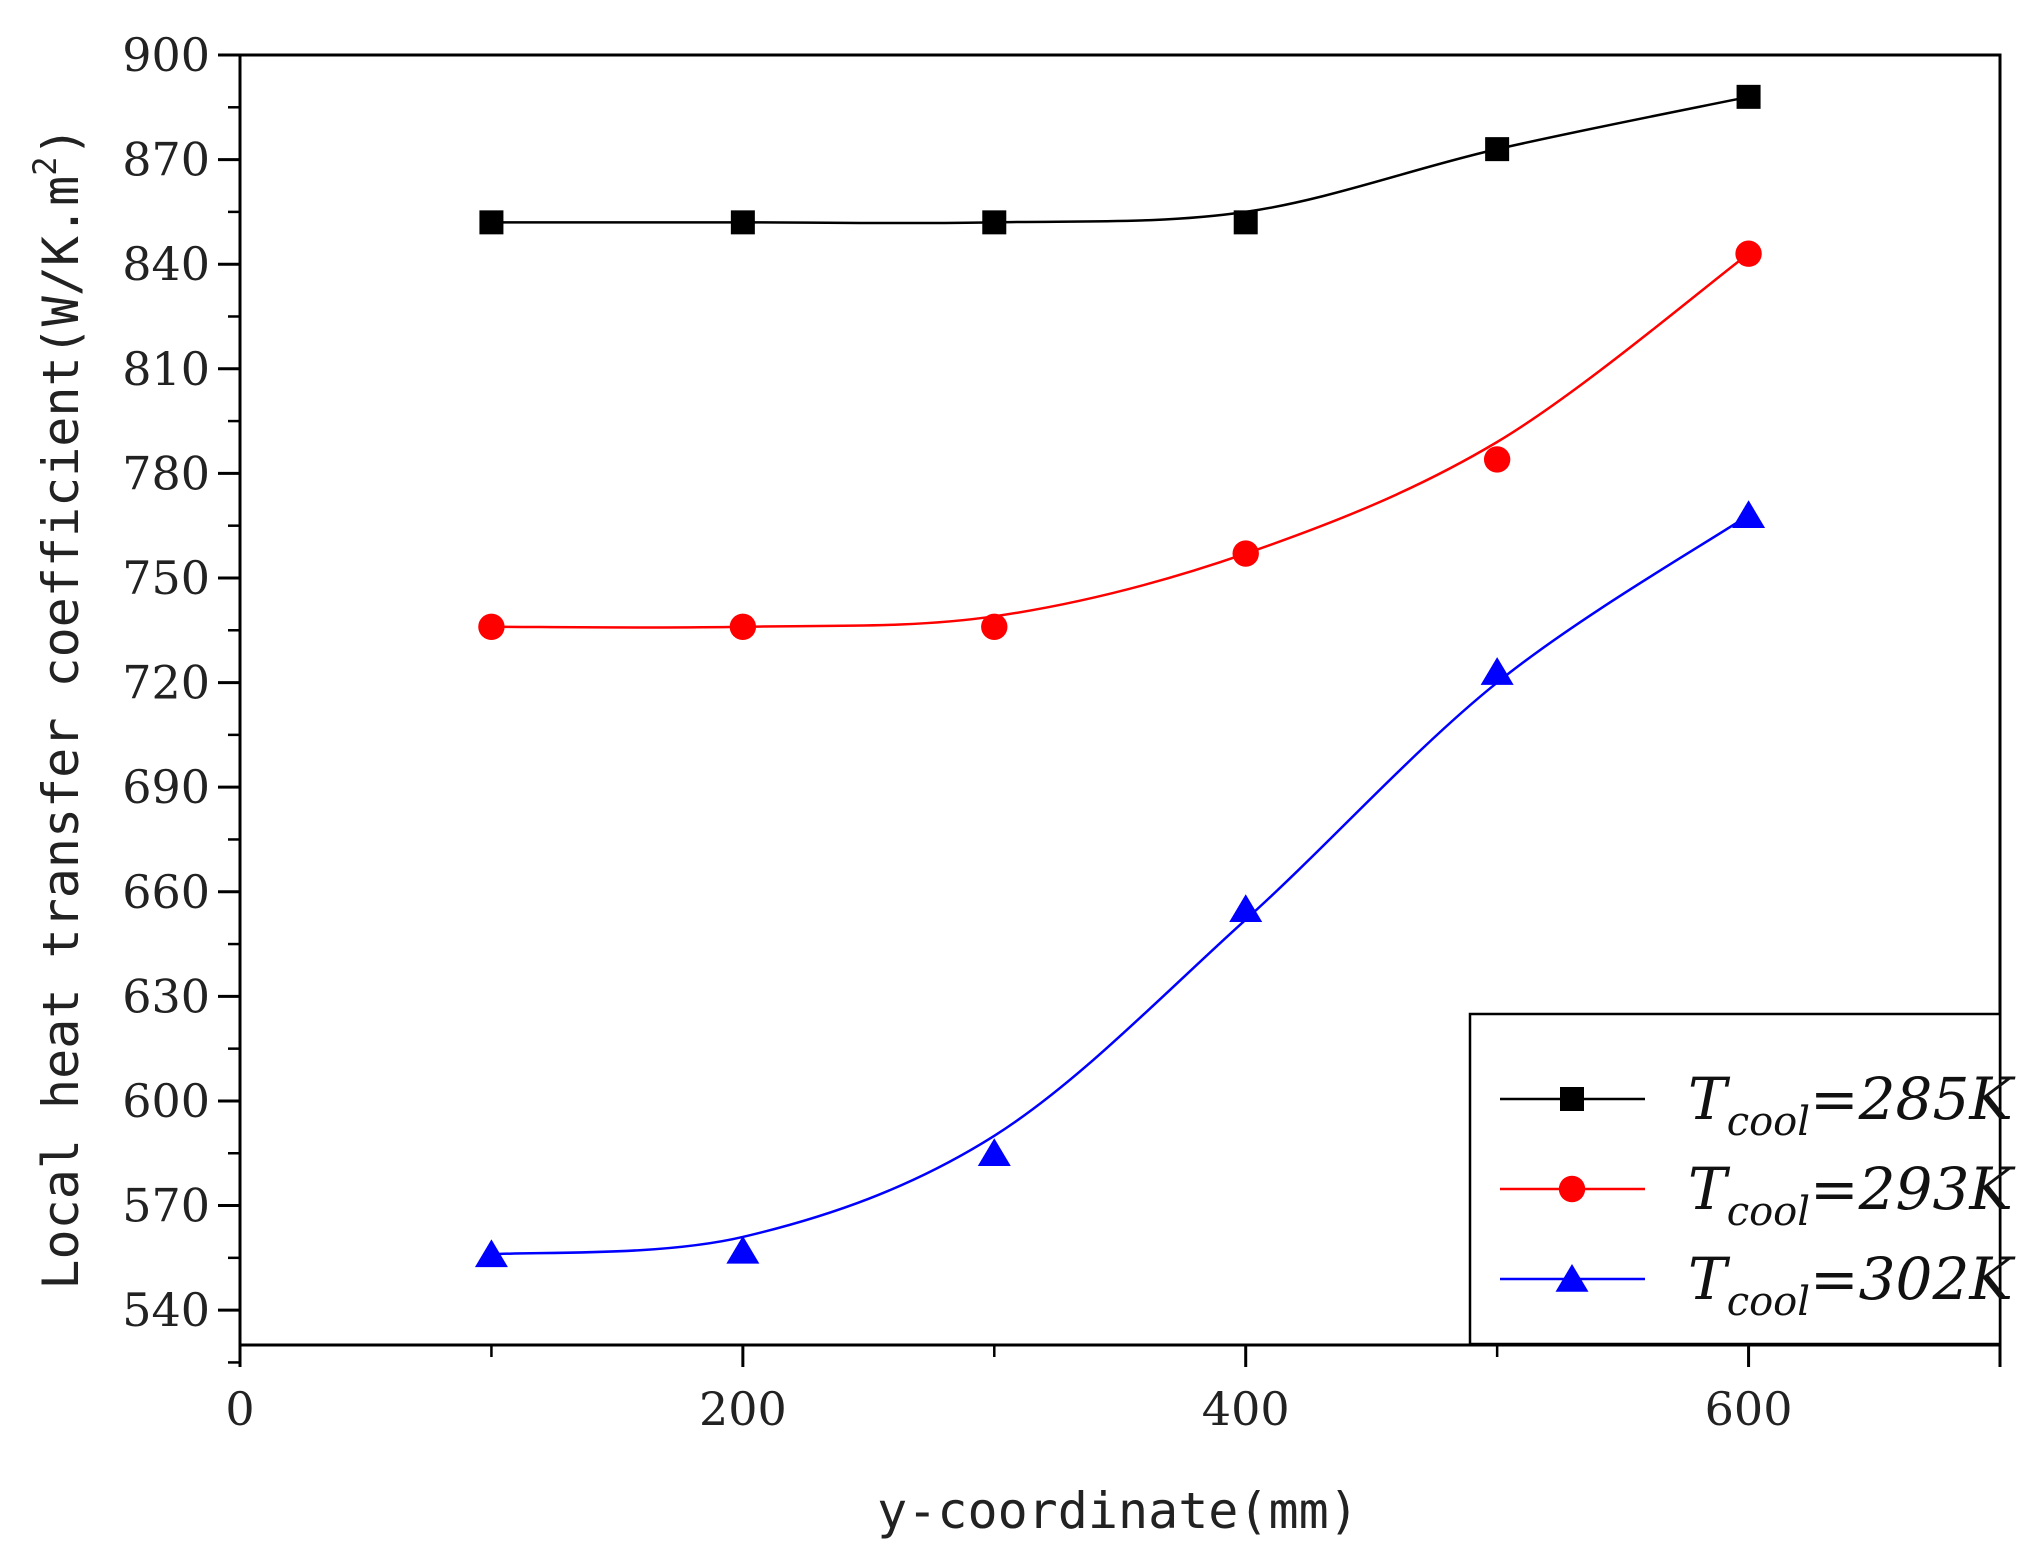 This screenshot has width=2022, height=1564. Describe the element at coordinates (61, 733) in the screenshot. I see `y-axis-title-main: Local heat transfer coefficient(W/K.m` at that location.